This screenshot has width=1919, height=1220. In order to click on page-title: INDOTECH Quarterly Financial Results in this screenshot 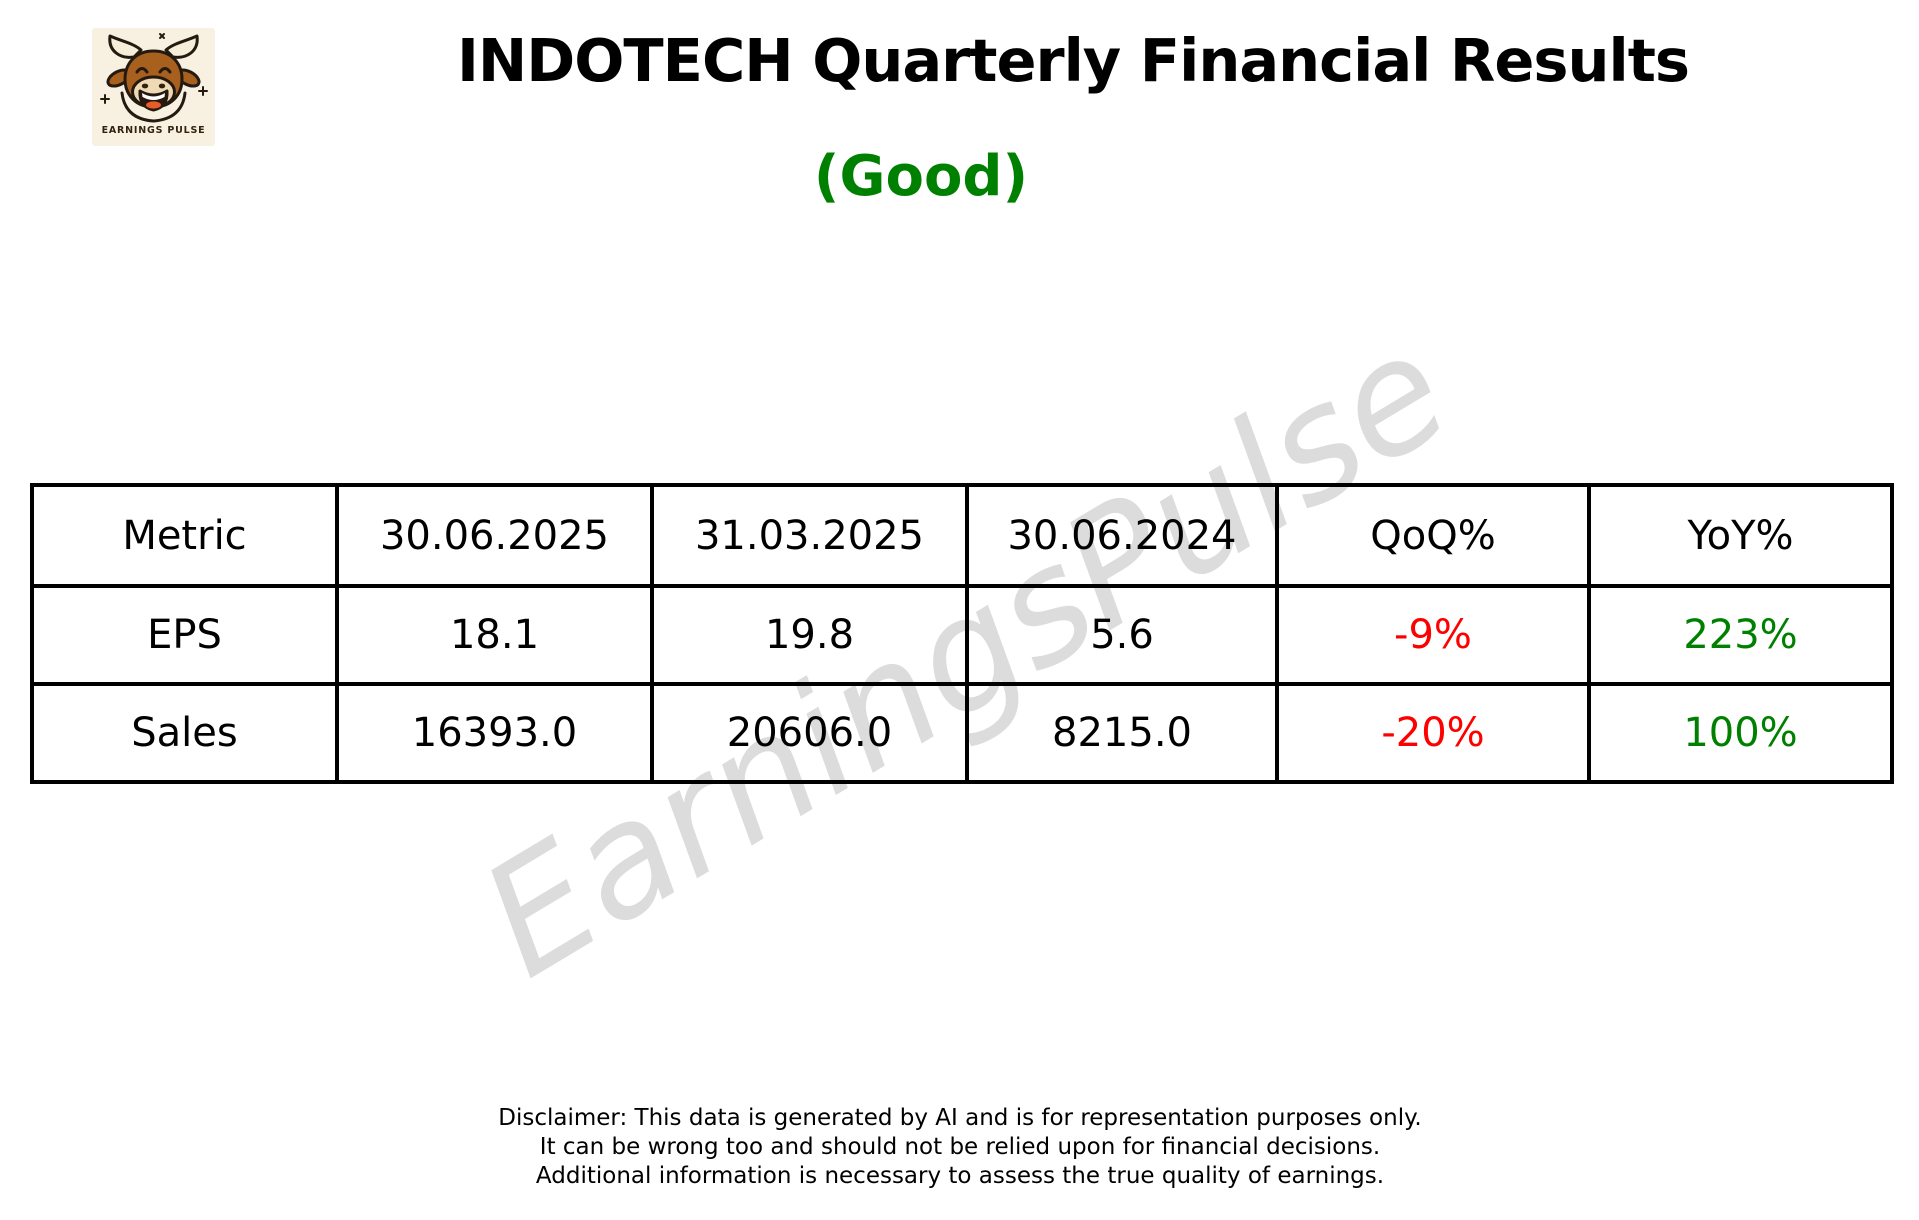, I will do `click(1073, 60)`.